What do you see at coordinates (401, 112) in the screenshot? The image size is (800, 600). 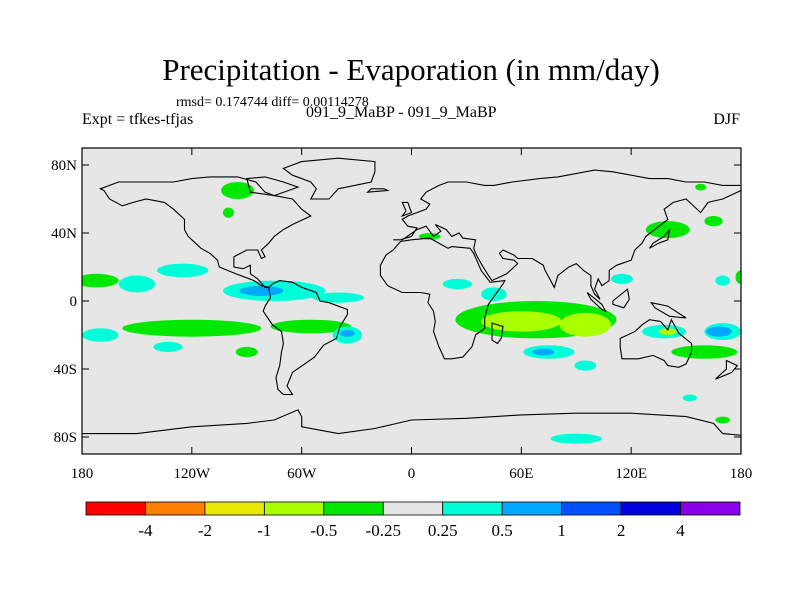 I see `runs-label: 091_9_MaBP - 091_9_MaBP` at bounding box center [401, 112].